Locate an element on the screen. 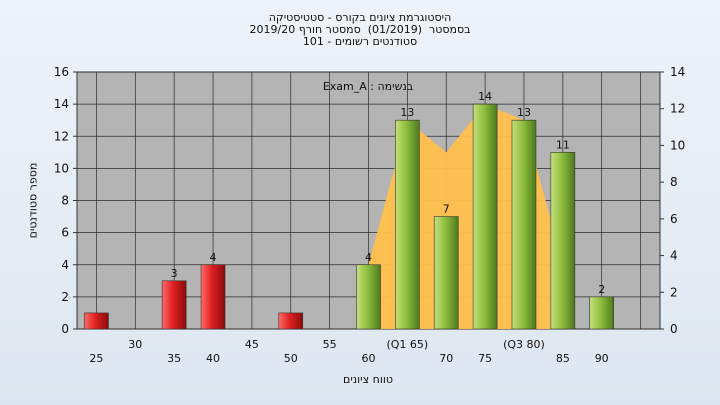  bar-value-label: 7 is located at coordinates (446, 209).